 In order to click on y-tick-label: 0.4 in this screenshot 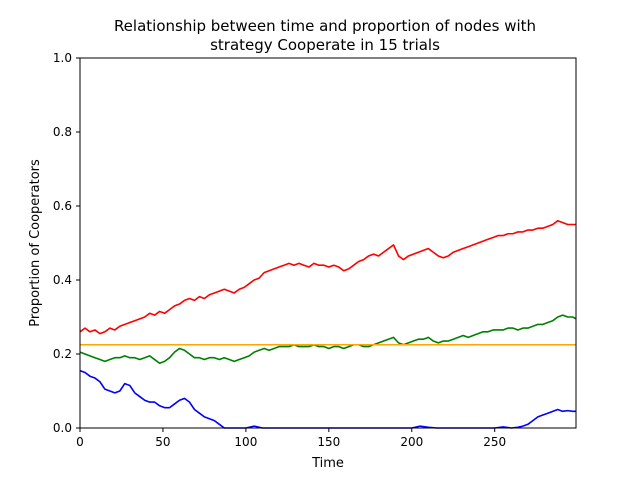, I will do `click(62, 280)`.